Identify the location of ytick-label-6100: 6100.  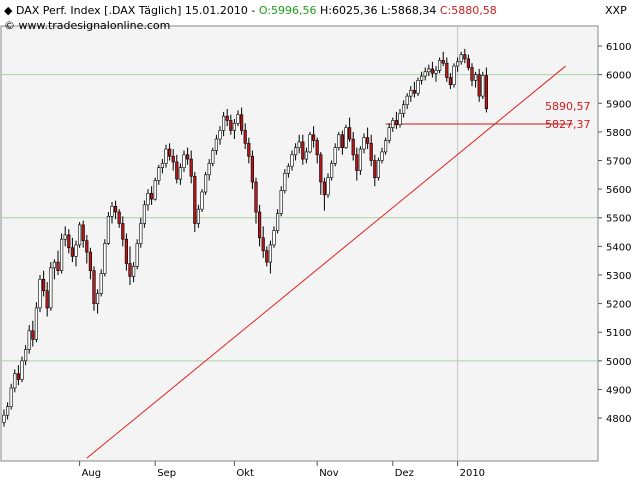
(618, 47).